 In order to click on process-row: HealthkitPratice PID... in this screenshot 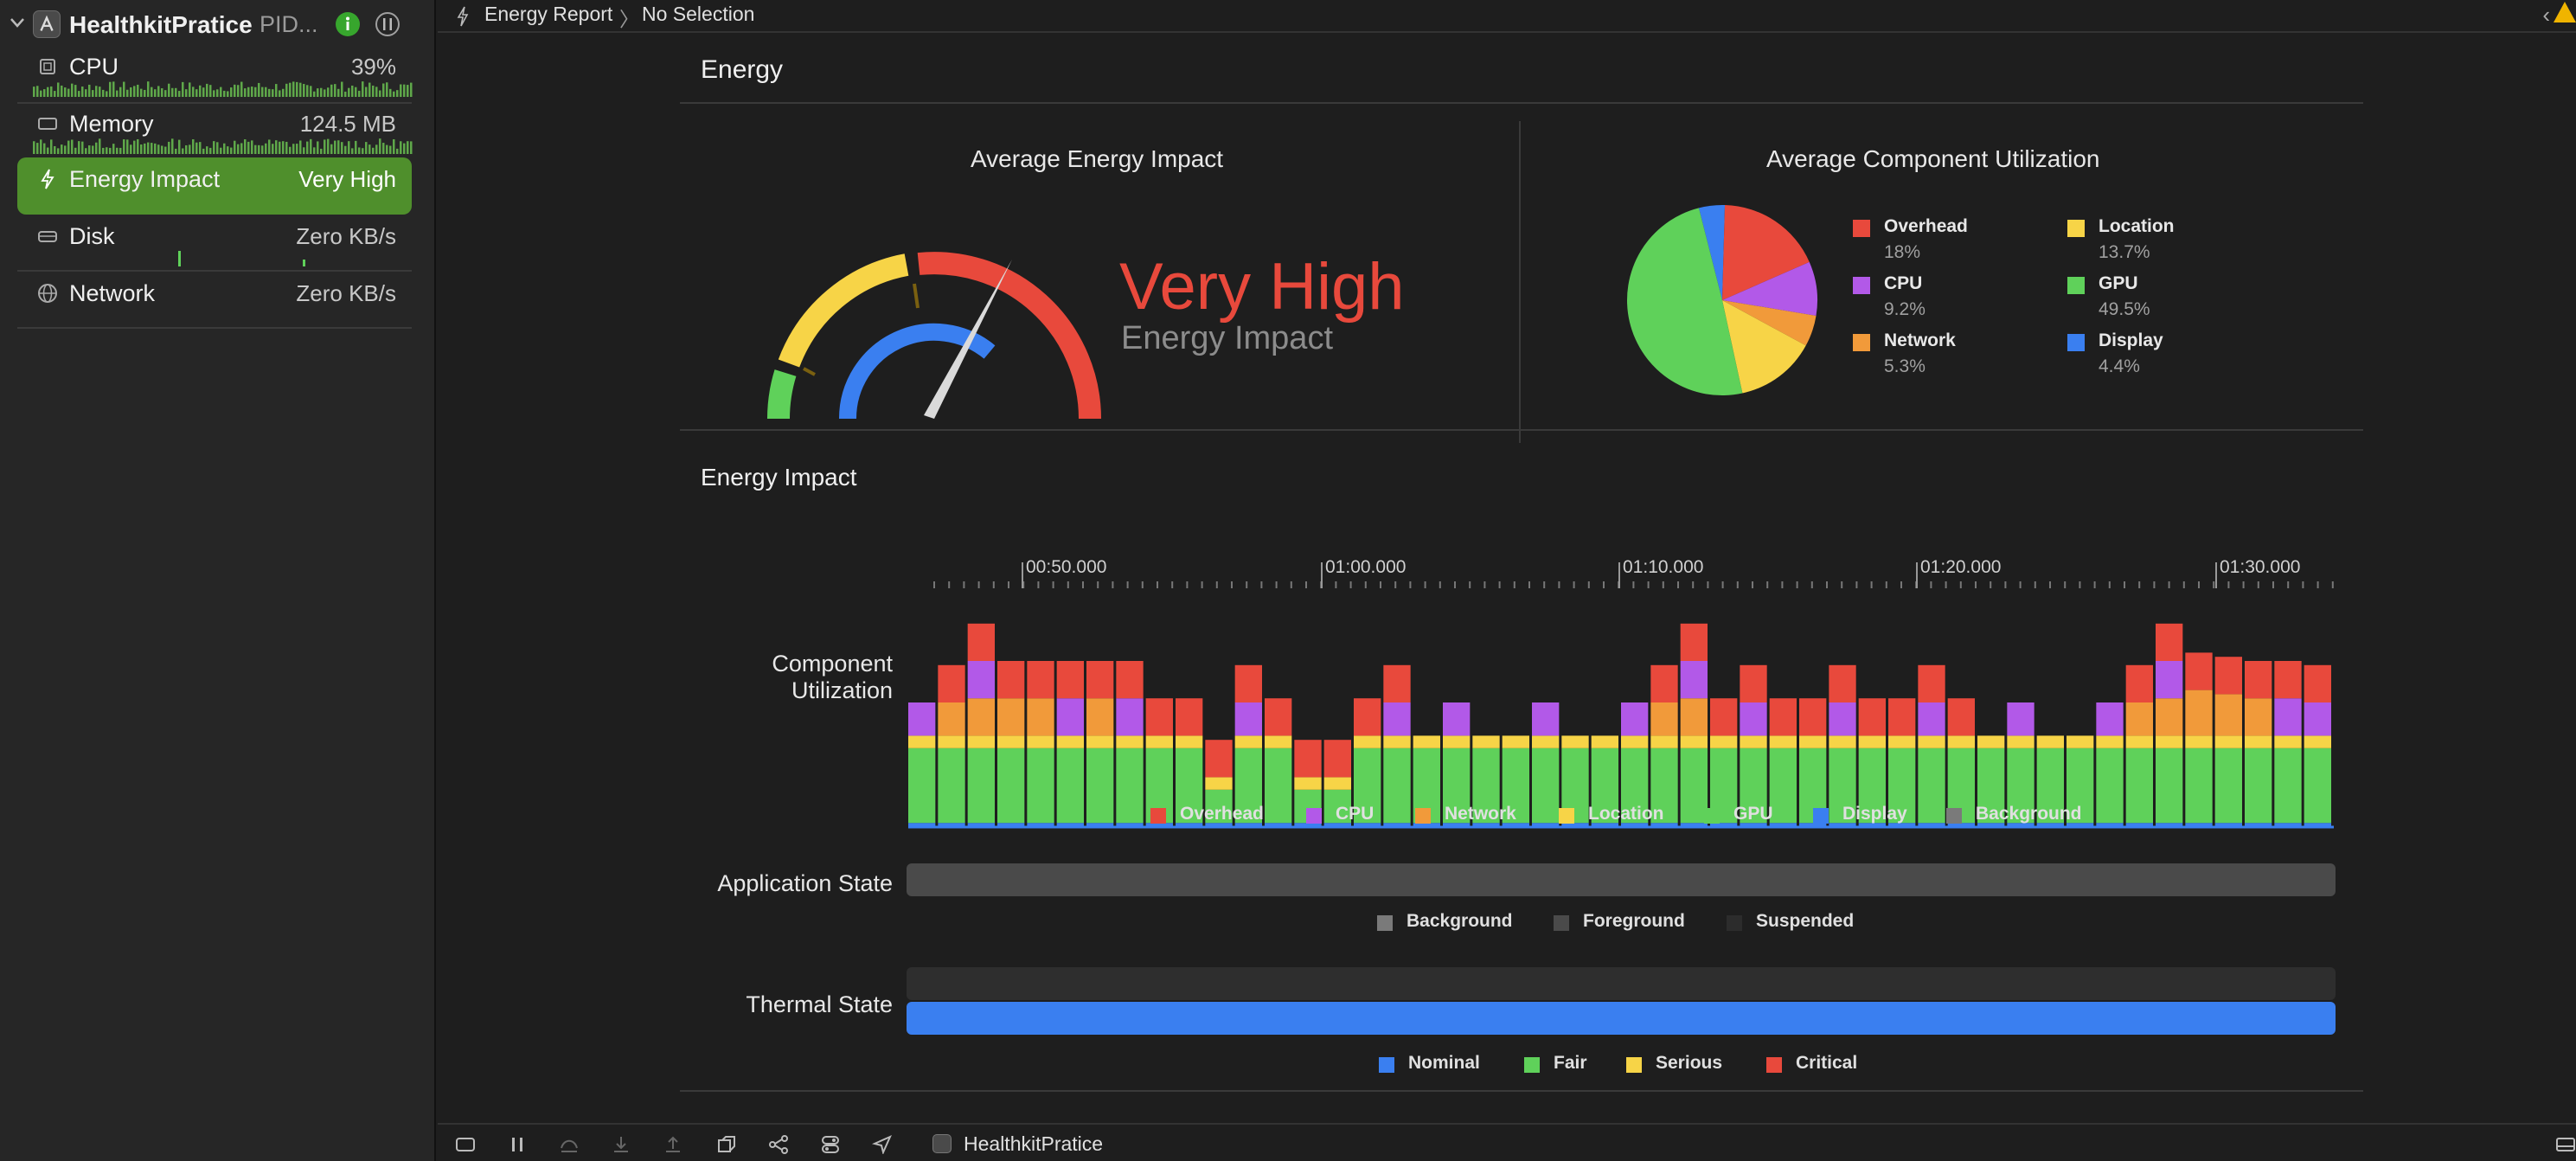, I will do `click(218, 24)`.